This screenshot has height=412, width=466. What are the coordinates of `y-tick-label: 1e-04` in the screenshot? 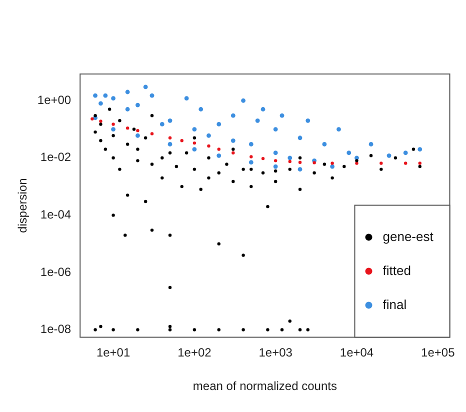 It's located at (56, 215).